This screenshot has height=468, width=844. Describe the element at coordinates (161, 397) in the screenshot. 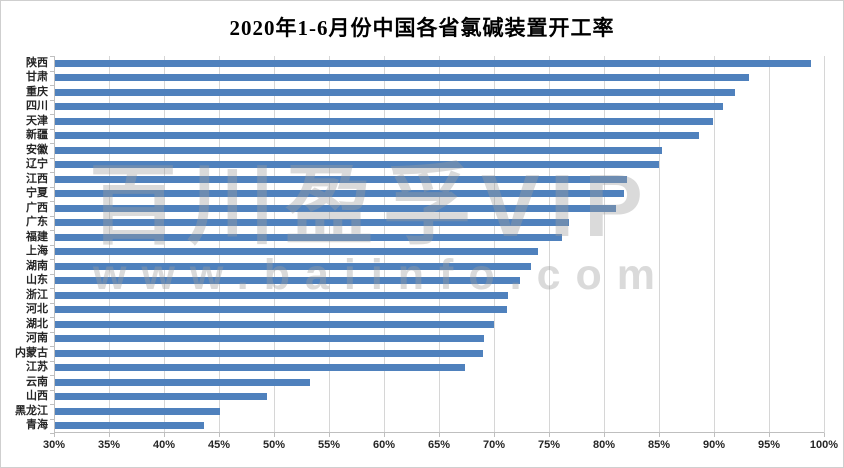

I see `bar-山西` at that location.